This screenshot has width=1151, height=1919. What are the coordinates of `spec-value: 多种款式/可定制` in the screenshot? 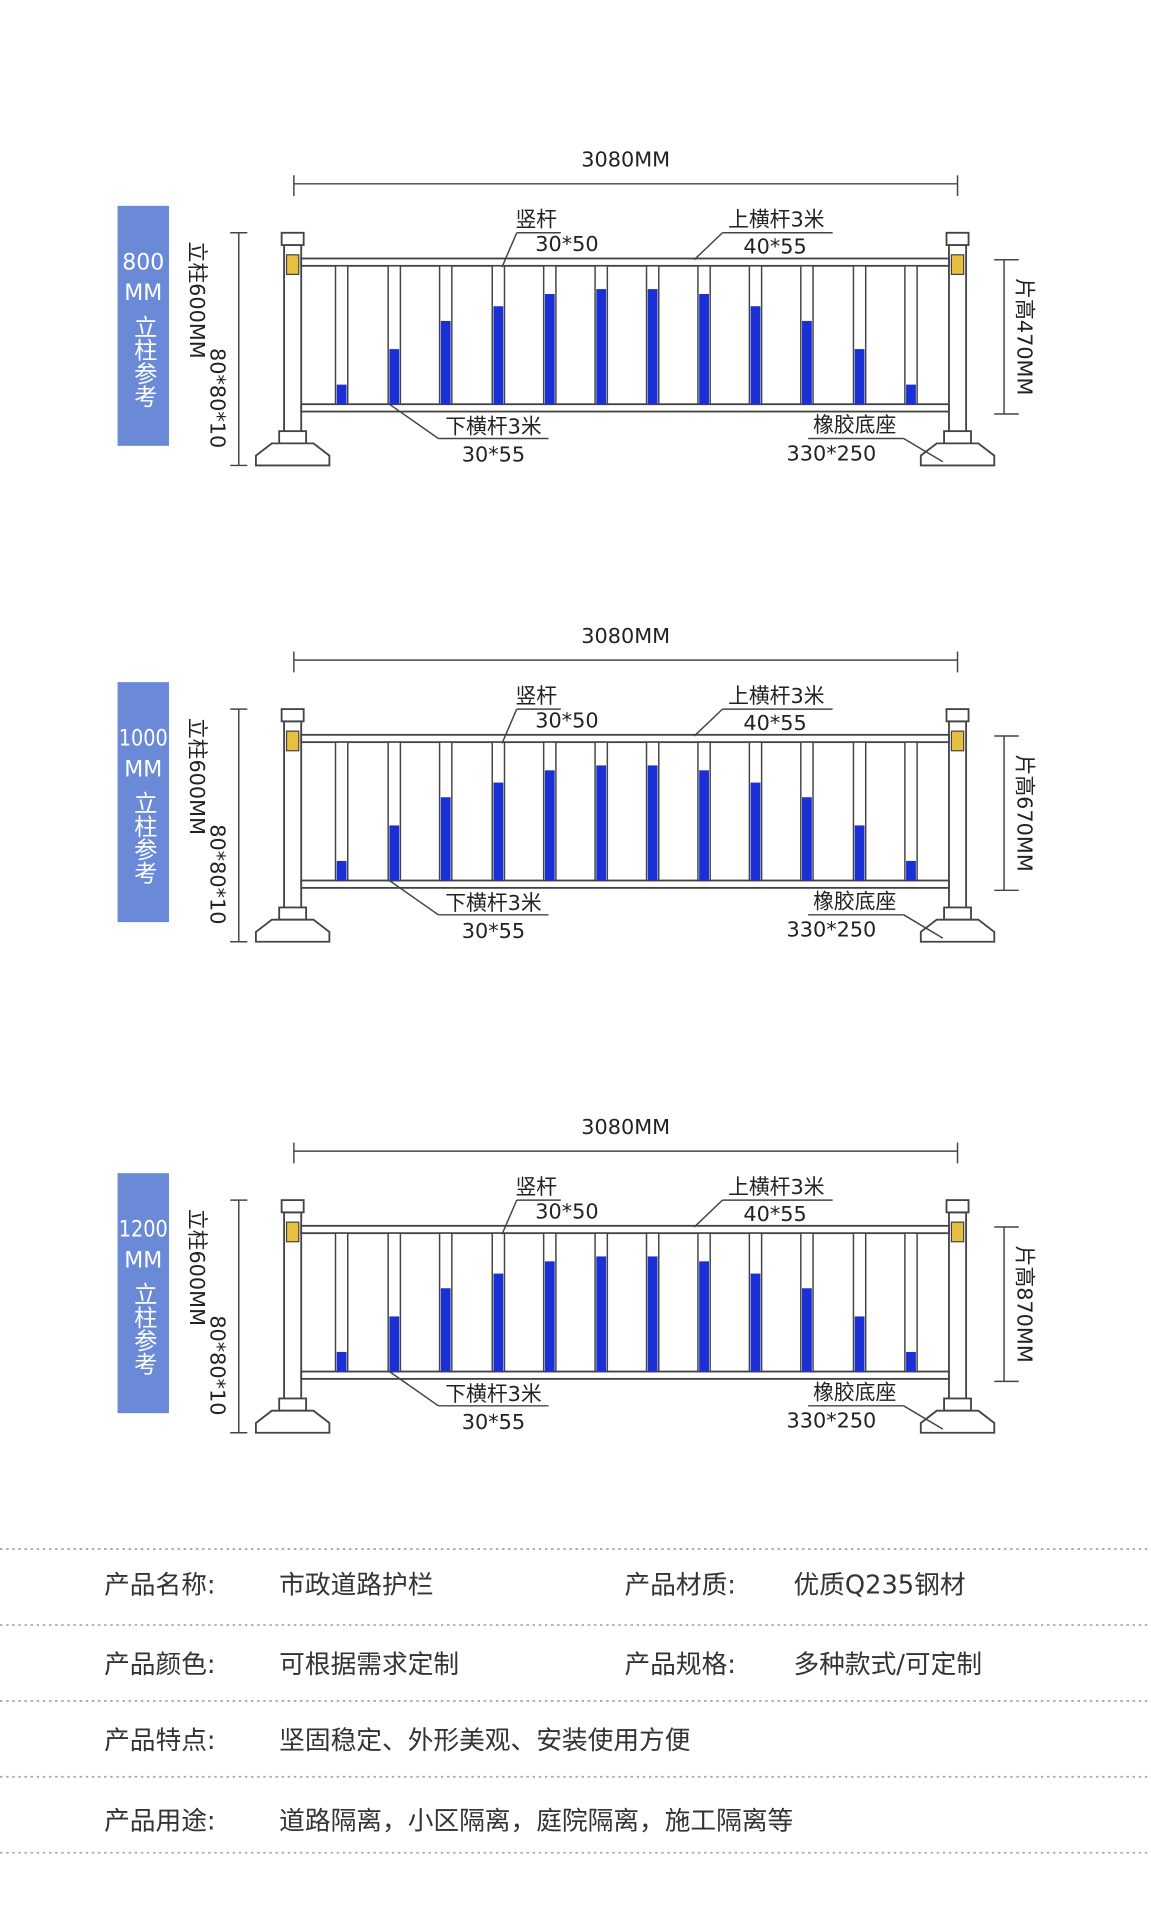 It's located at (887, 1665).